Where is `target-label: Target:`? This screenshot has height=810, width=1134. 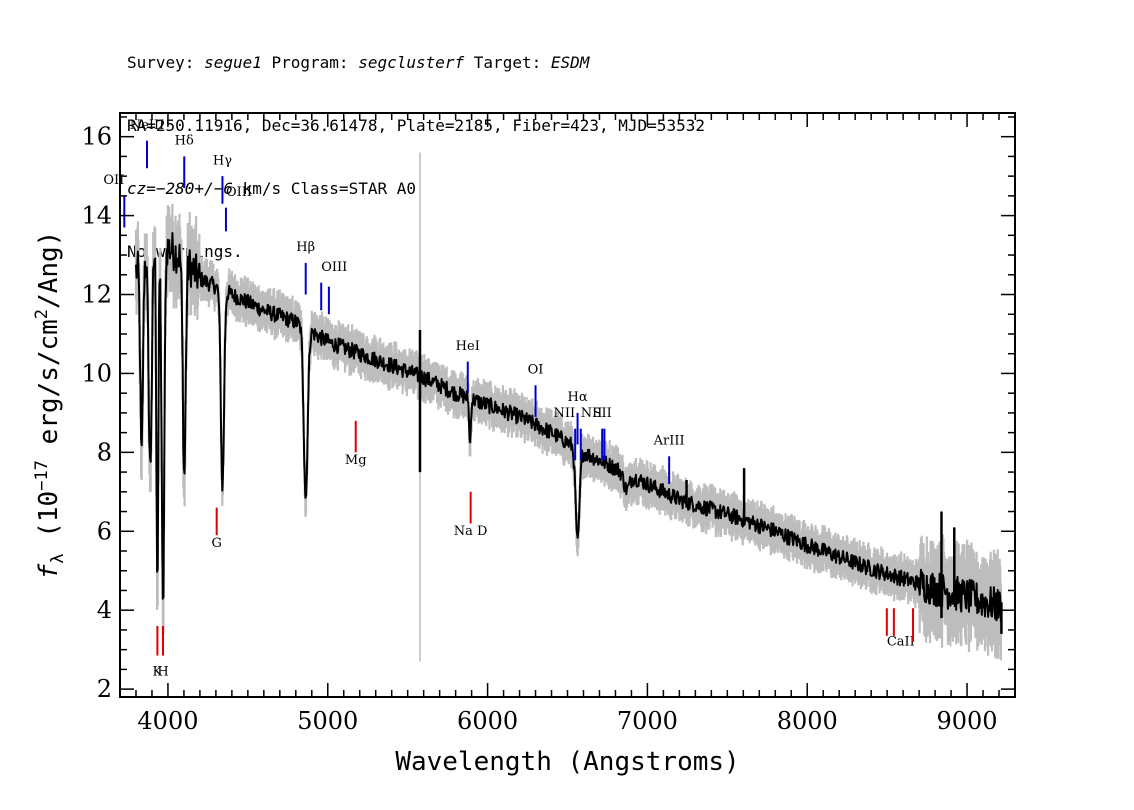
target-label: Target: is located at coordinates (507, 62).